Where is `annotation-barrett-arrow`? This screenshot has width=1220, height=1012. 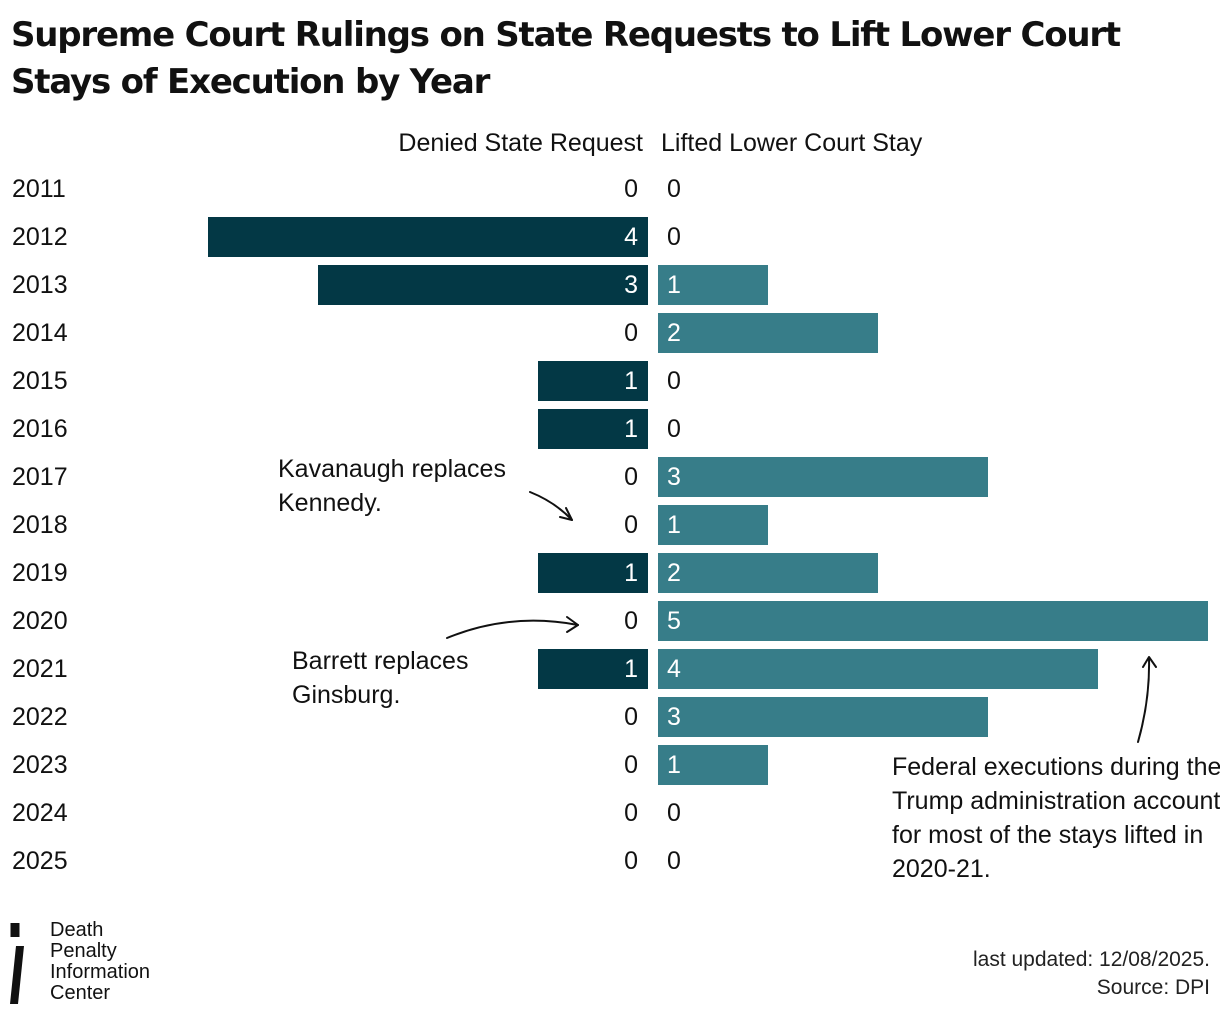 annotation-barrett-arrow is located at coordinates (512, 629).